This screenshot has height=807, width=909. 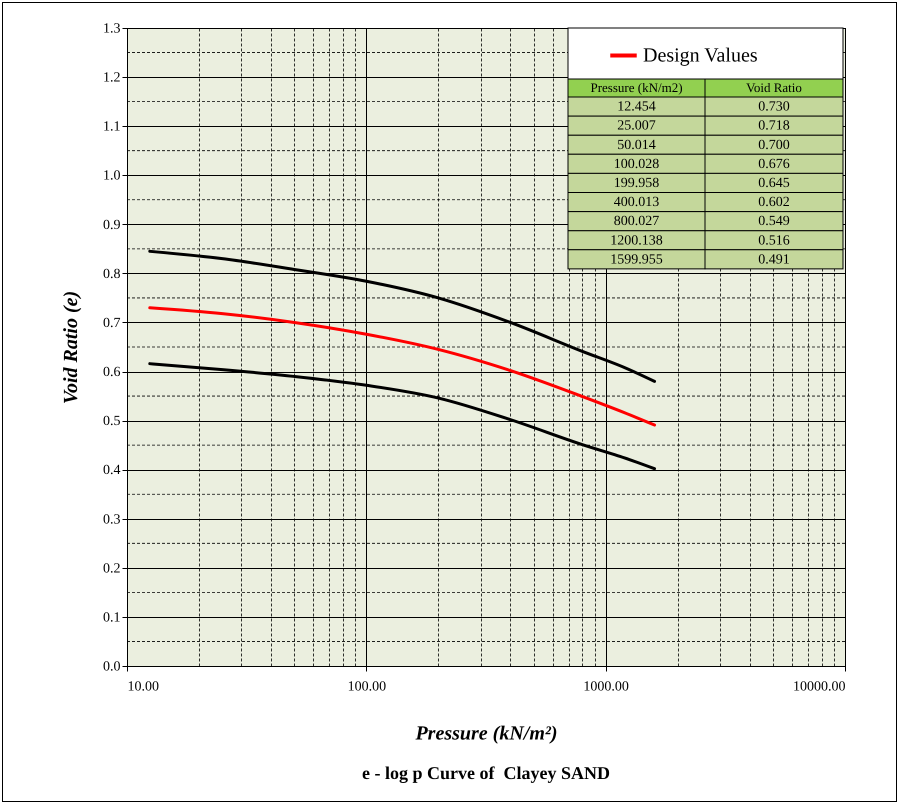 I want to click on y-tick-label: 0.3, so click(x=111, y=520).